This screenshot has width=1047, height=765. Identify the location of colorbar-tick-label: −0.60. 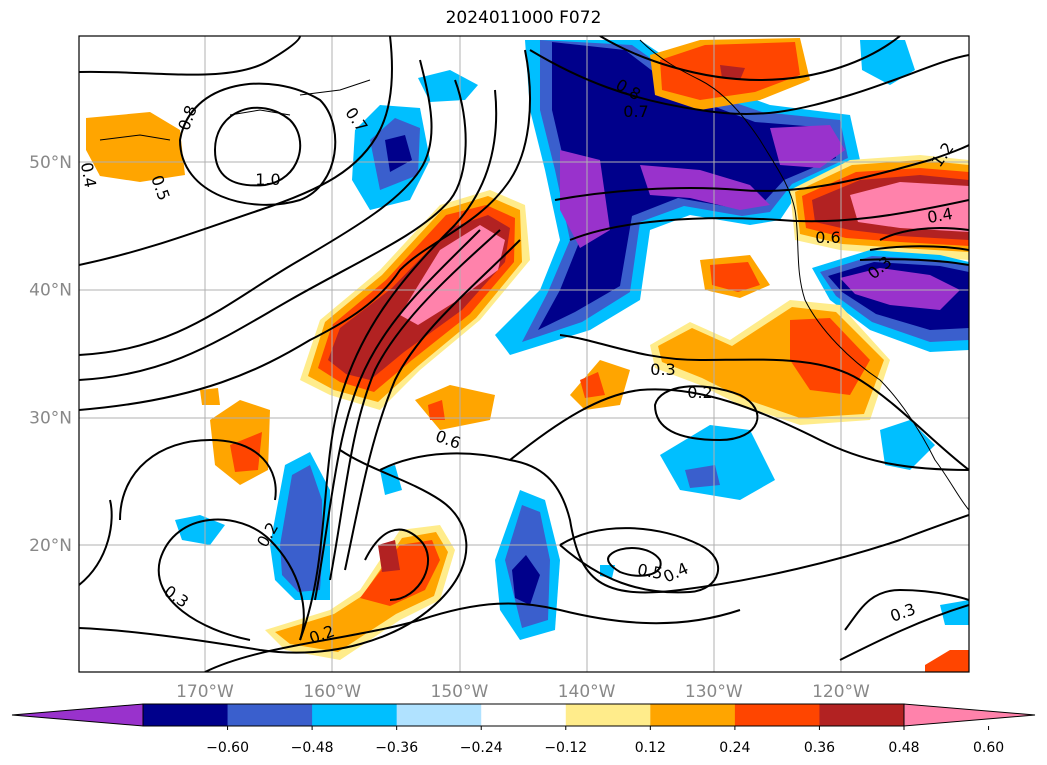
(227, 748).